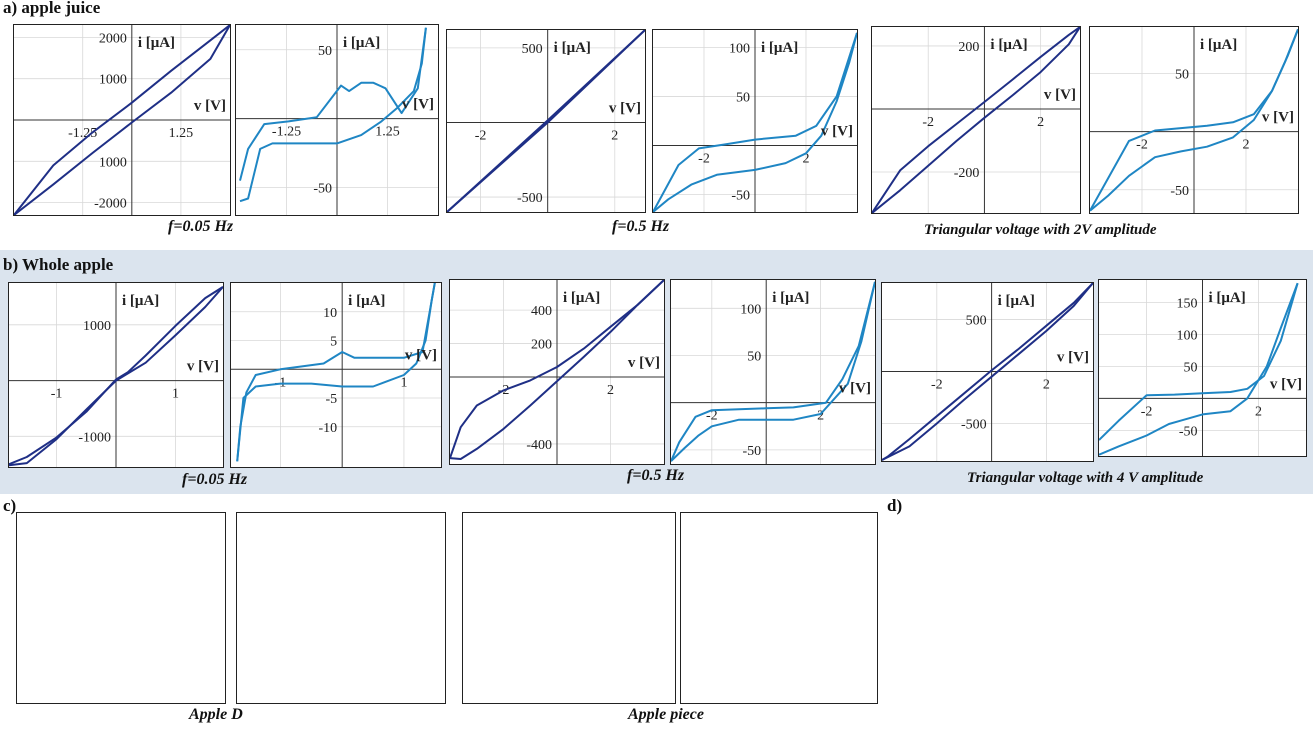 This screenshot has height=731, width=1313. I want to click on chart-a-triangular-zoom: -2 2 50 -50 i [μA] v [V], so click(1194, 120).